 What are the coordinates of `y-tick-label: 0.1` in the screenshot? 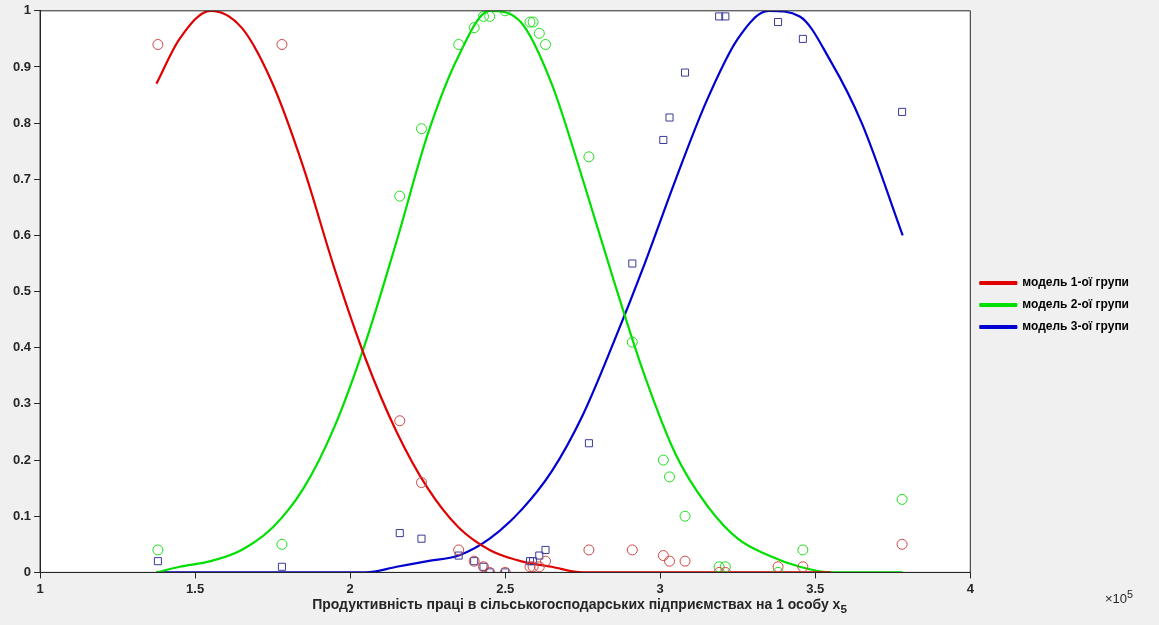 It's located at (22, 515).